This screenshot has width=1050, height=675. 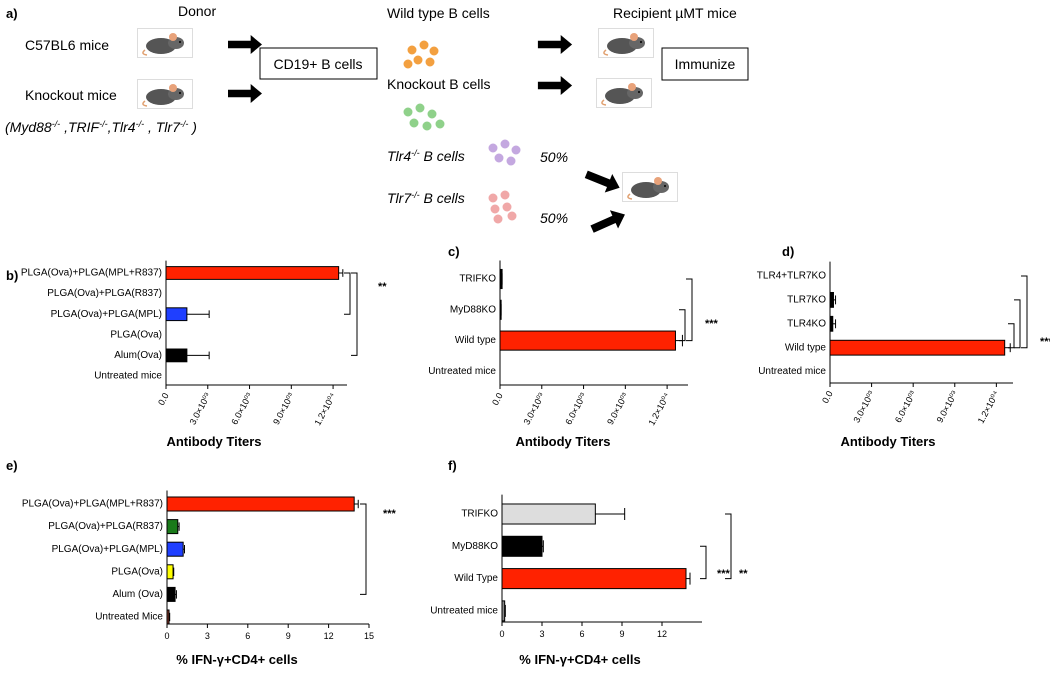 What do you see at coordinates (462, 371) in the screenshot?
I see `category-label: Untreated mice` at bounding box center [462, 371].